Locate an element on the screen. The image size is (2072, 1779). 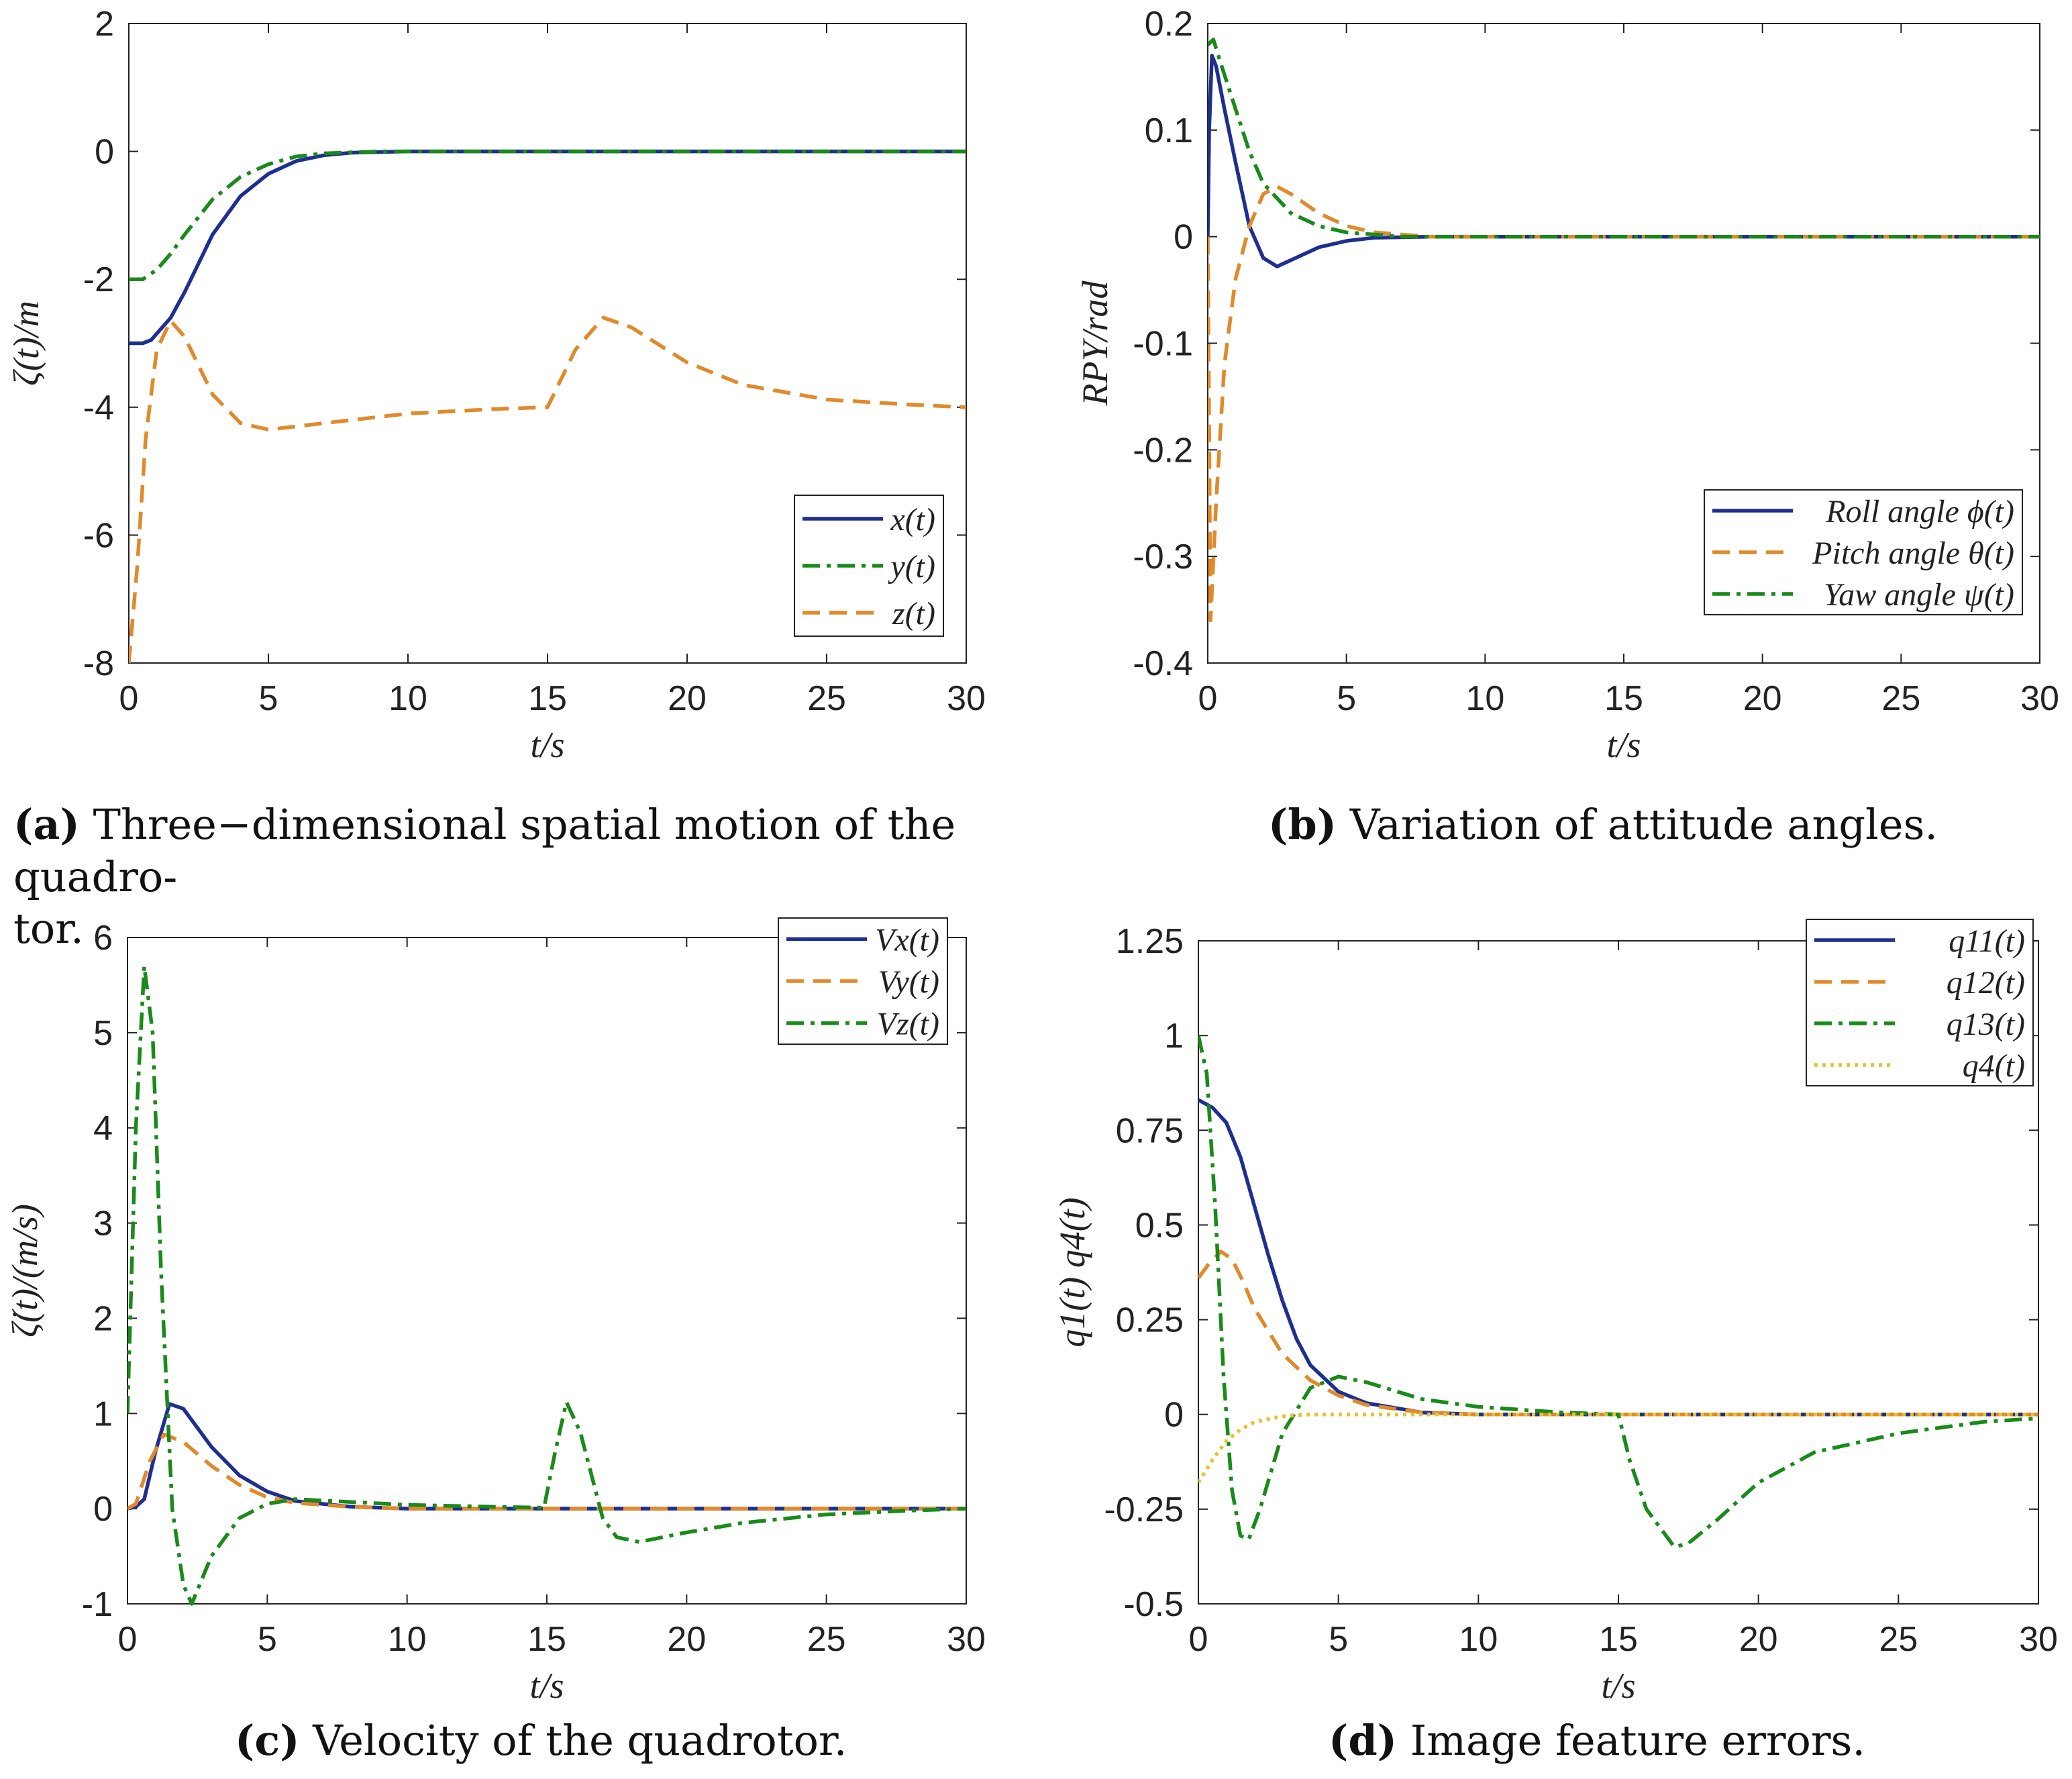
y-tick-label: 0.1 is located at coordinates (1169, 130).